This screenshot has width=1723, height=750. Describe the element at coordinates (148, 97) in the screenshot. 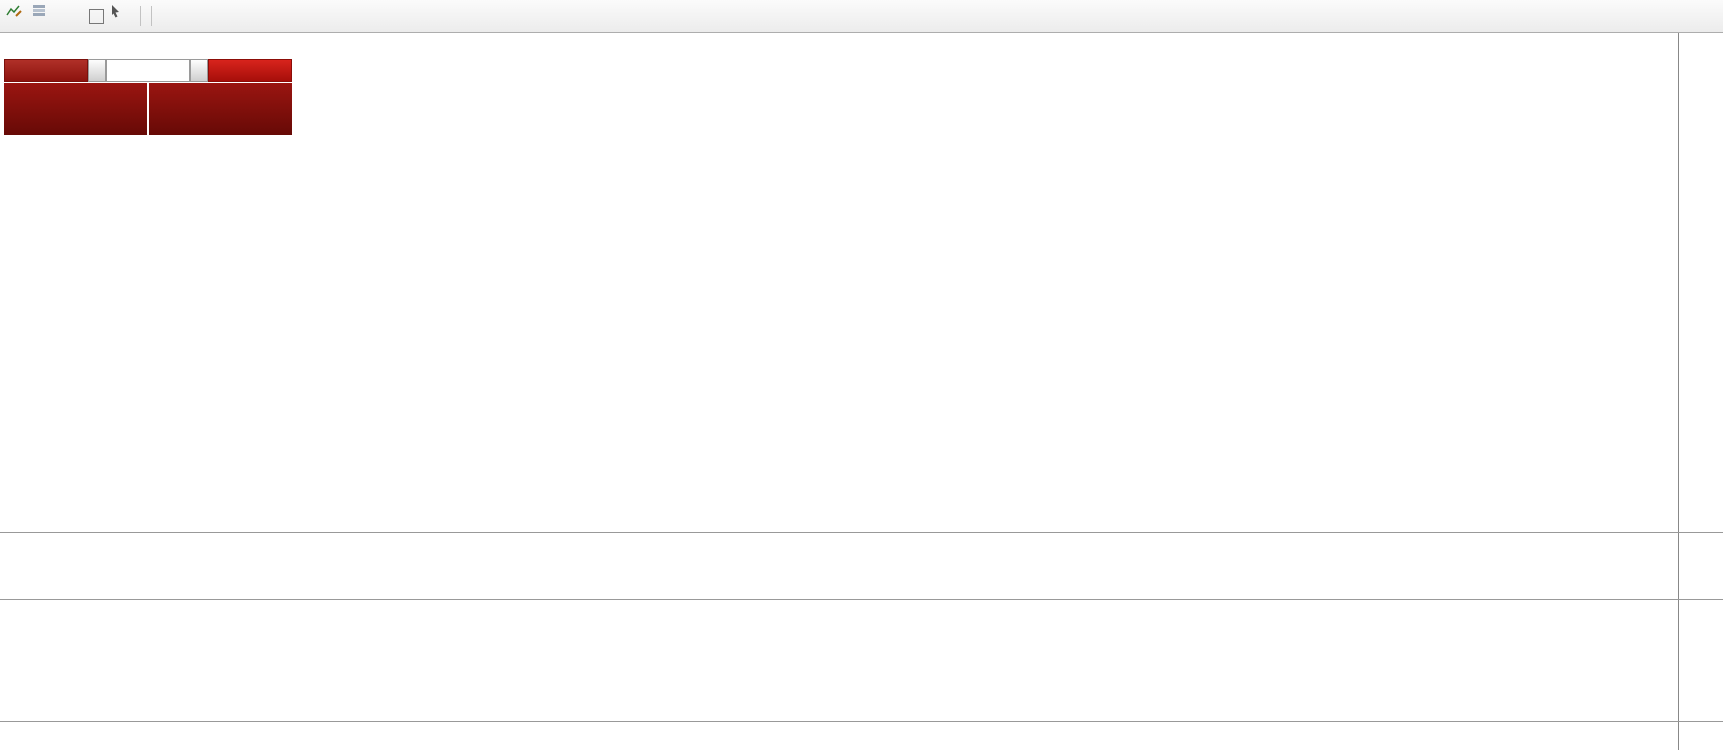

I see `one-click-trading-panel` at that location.